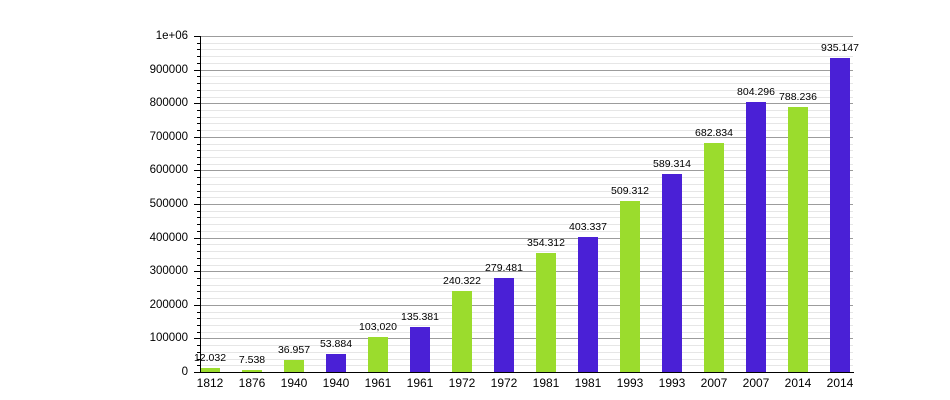 This screenshot has height=400, width=950. What do you see at coordinates (252, 359) in the screenshot?
I see `bar-value-label: 7.538` at bounding box center [252, 359].